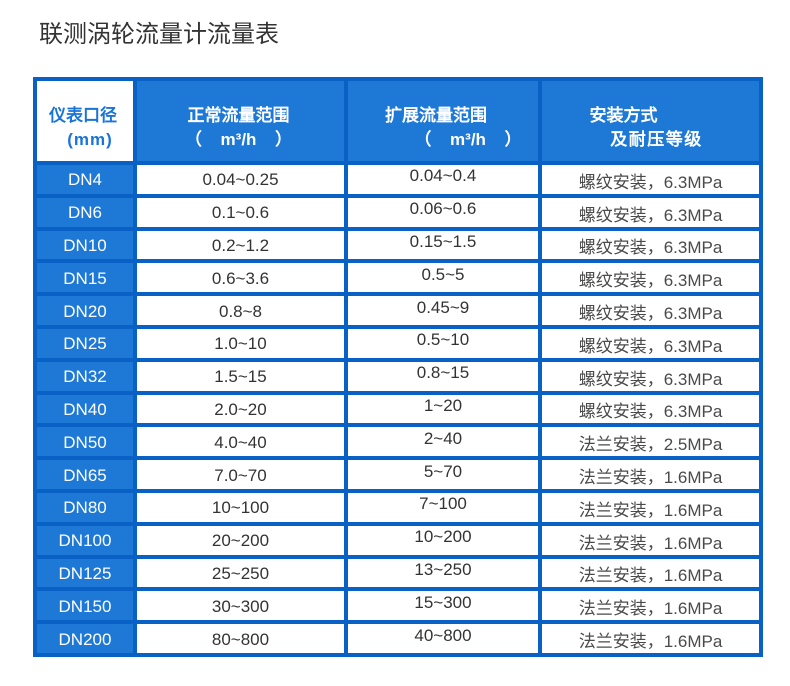  I want to click on cell-dn-text: DN125, so click(85, 573).